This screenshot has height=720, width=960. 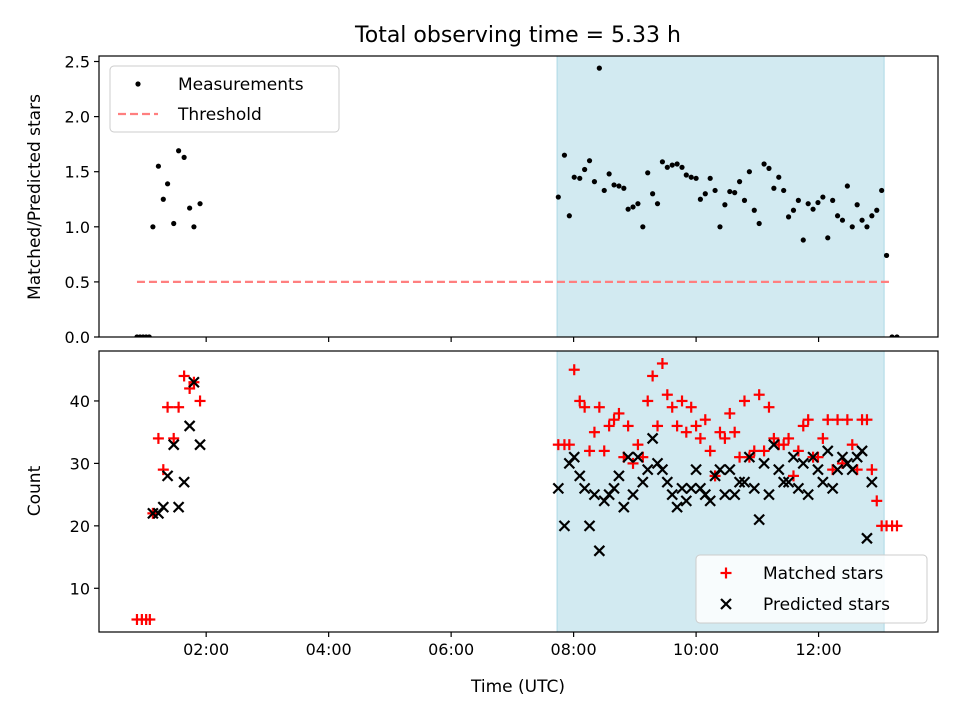 I want to click on legend-label: Matched stars, so click(x=823, y=574).